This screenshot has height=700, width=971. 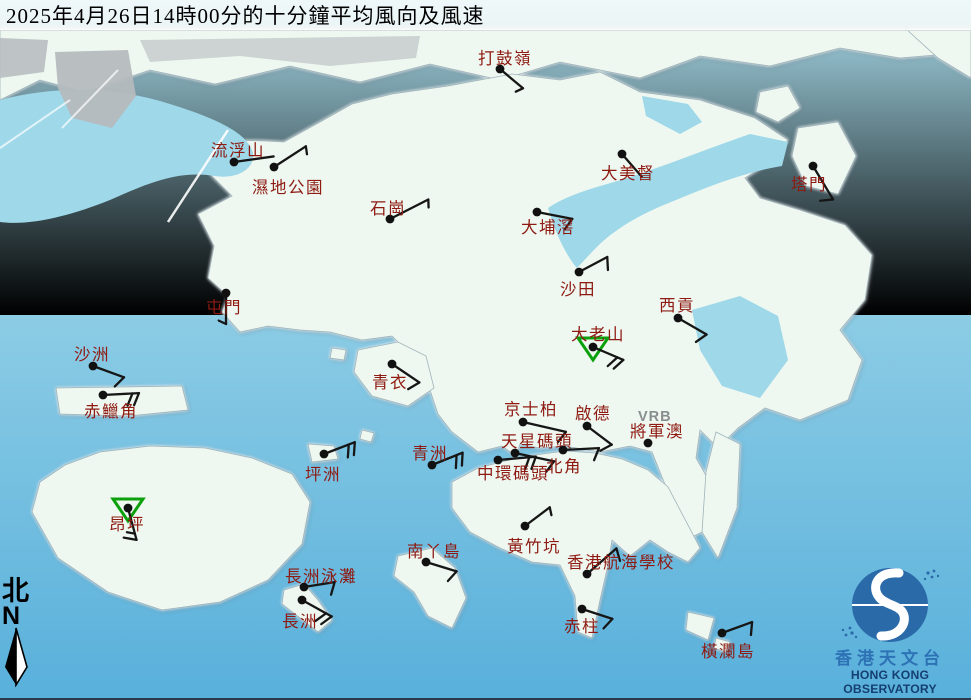 What do you see at coordinates (287, 171) in the screenshot?
I see `station-wetland-park: 濕地公園` at bounding box center [287, 171].